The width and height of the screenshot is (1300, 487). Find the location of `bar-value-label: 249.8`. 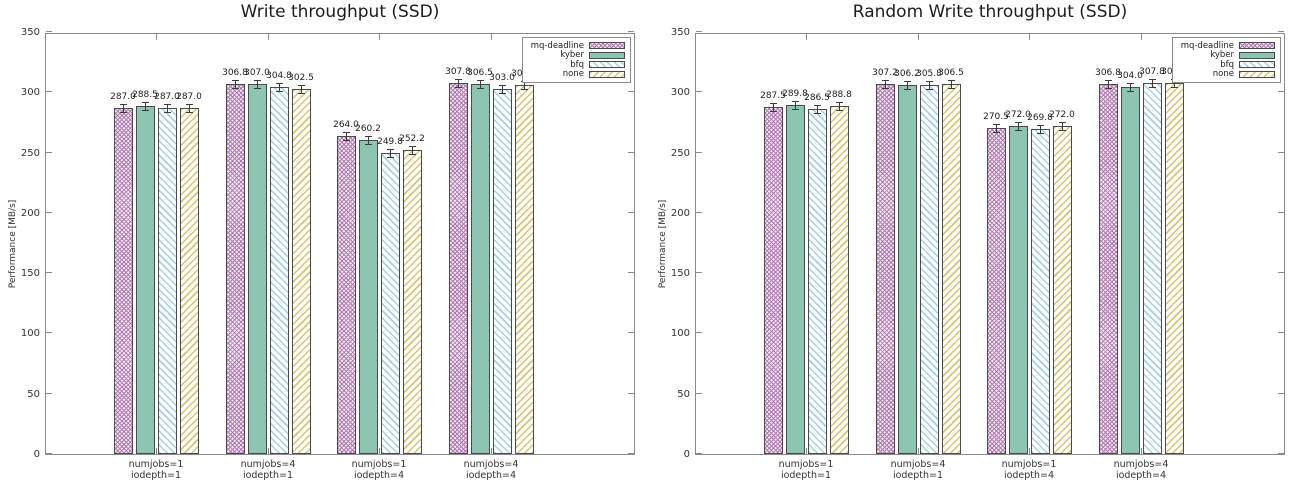

bar-value-label: 249.8 is located at coordinates (390, 141).